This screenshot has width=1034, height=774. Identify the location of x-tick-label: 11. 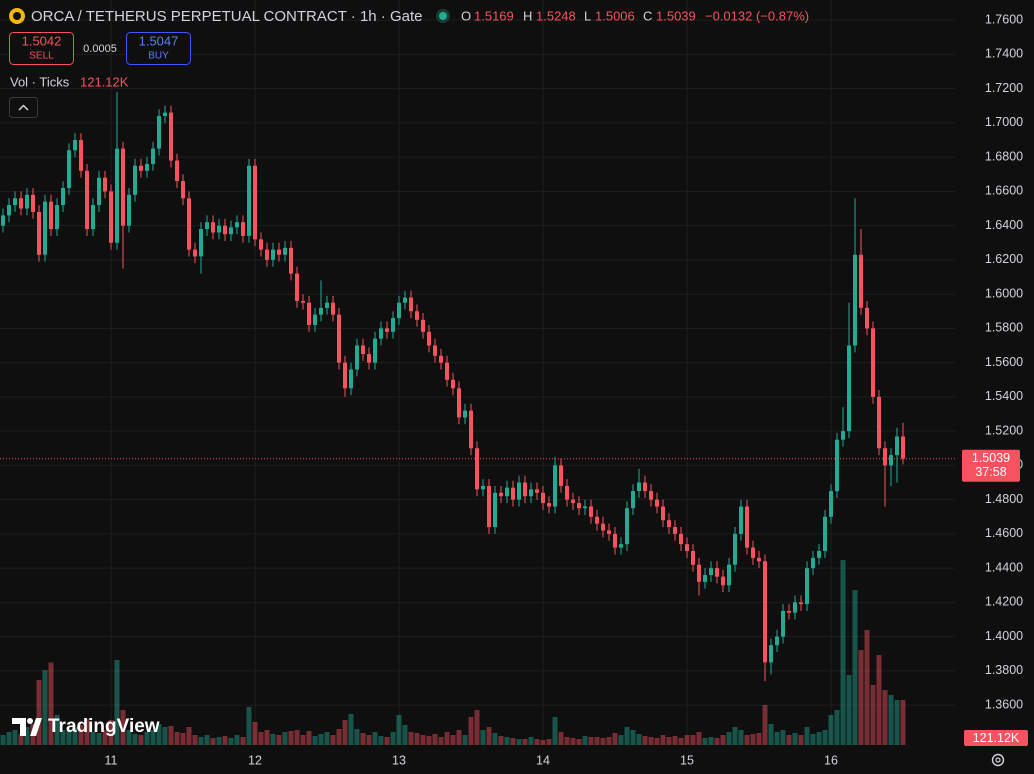
(111, 760).